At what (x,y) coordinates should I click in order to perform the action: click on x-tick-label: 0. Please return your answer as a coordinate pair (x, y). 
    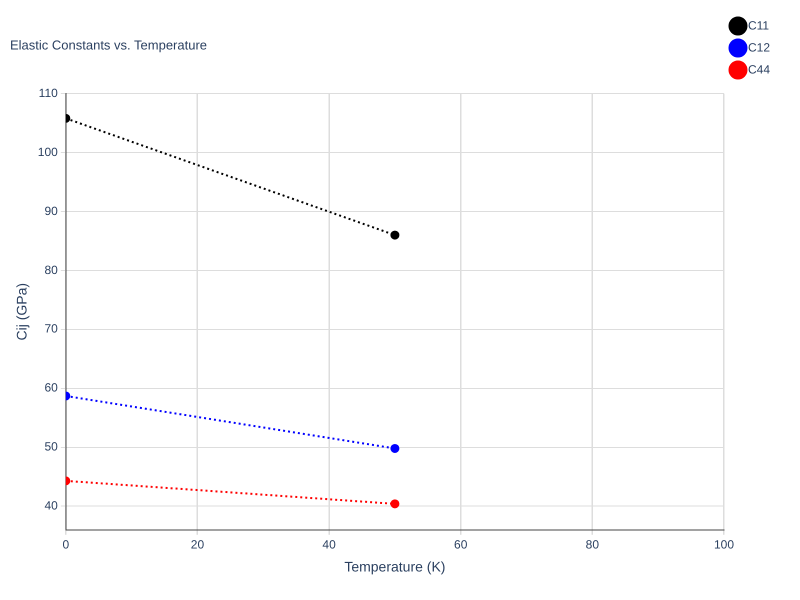
    Looking at the image, I should click on (66, 544).